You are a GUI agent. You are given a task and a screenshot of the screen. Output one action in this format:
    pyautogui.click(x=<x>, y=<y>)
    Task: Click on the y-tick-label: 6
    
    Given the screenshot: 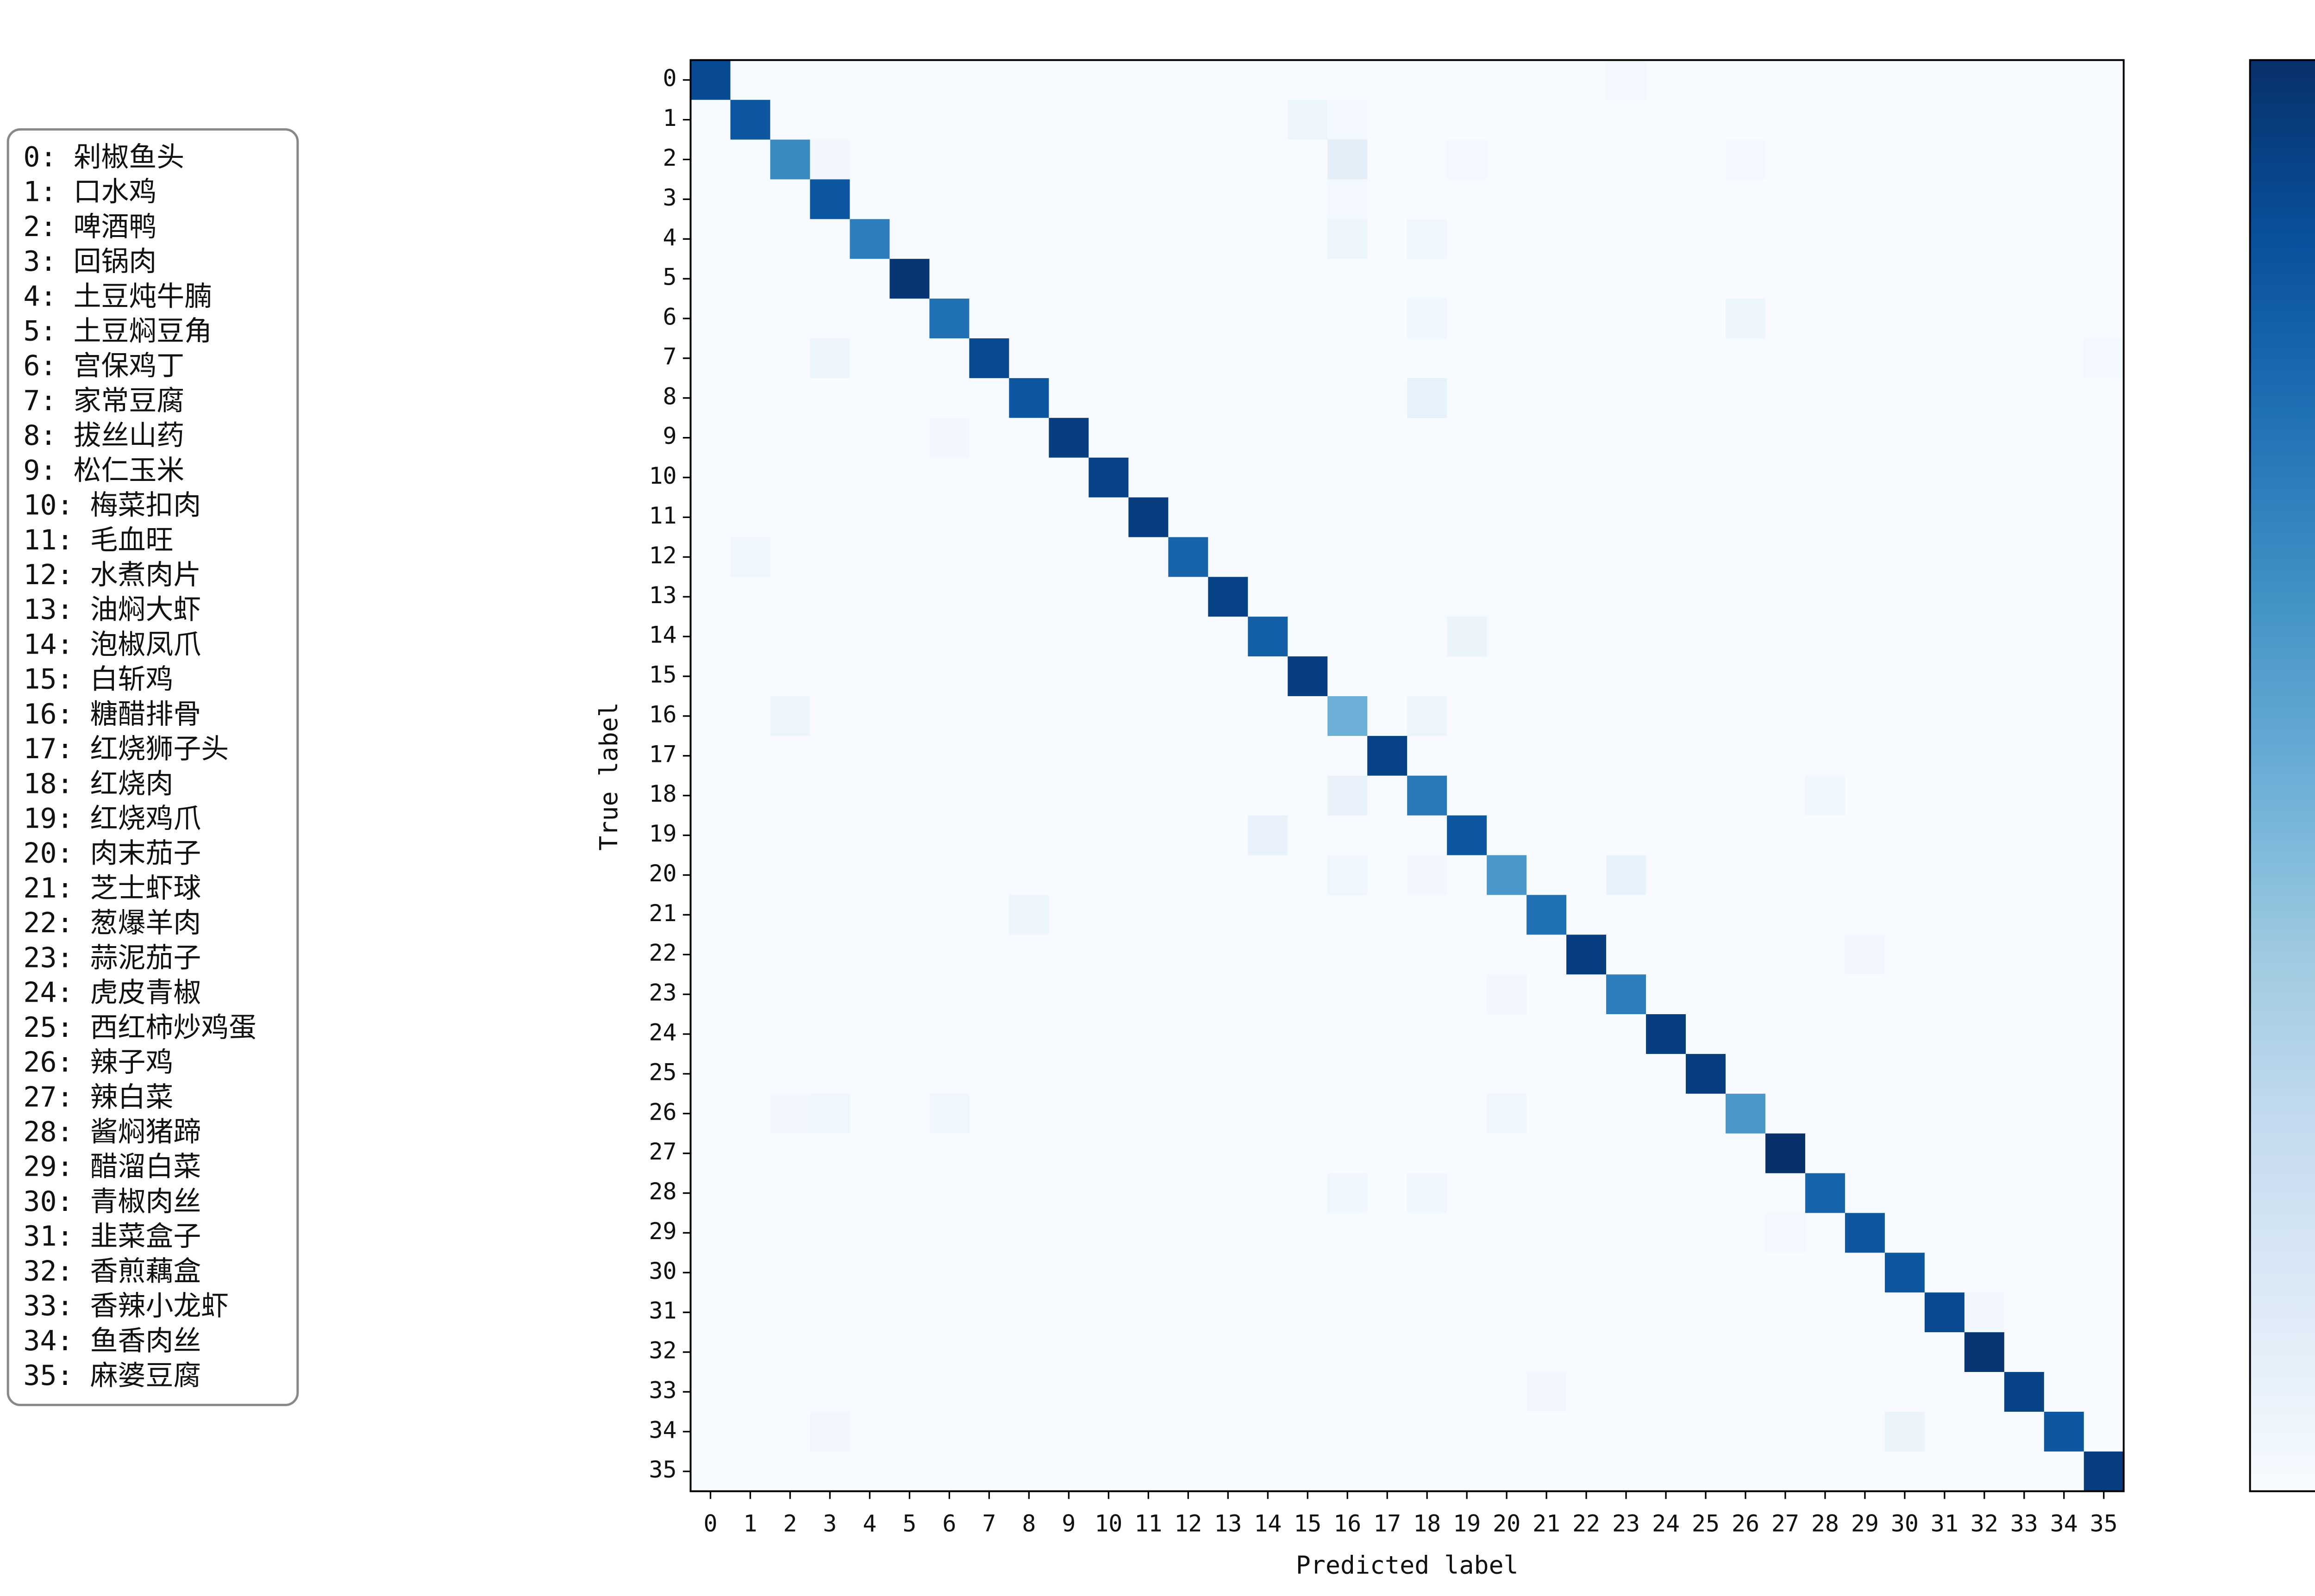 What is the action you would take?
    pyautogui.click(x=670, y=317)
    